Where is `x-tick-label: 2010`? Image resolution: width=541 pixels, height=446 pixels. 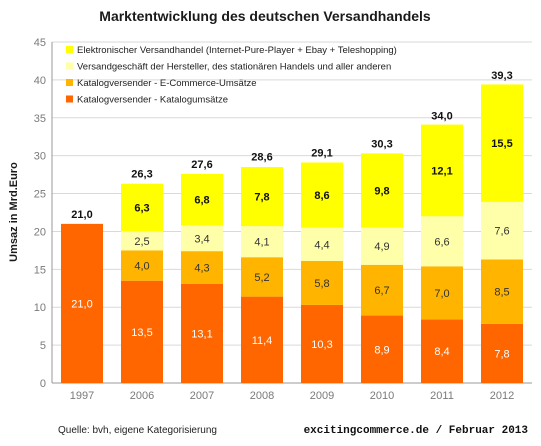
x-tick-label: 2010 is located at coordinates (382, 396).